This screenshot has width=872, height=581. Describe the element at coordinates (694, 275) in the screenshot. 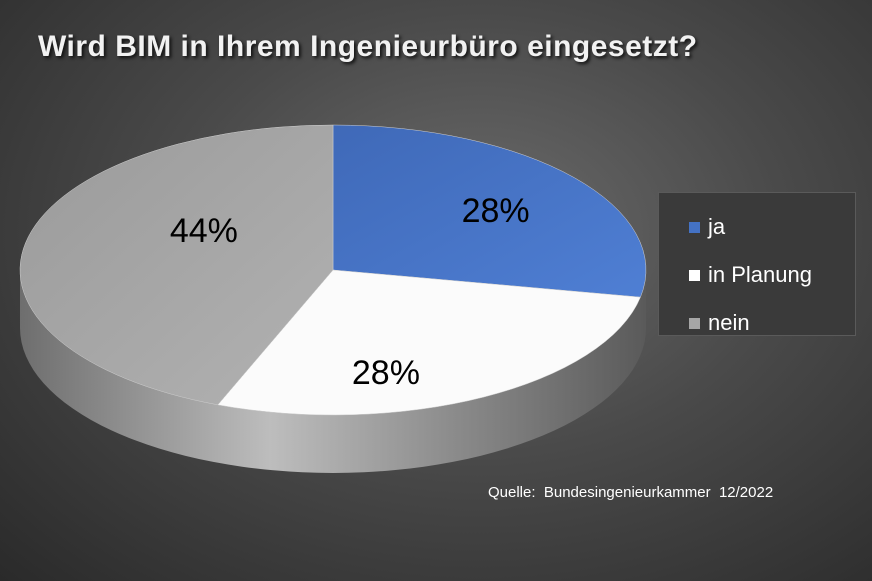

I see `legend-swatch-in-planung` at that location.